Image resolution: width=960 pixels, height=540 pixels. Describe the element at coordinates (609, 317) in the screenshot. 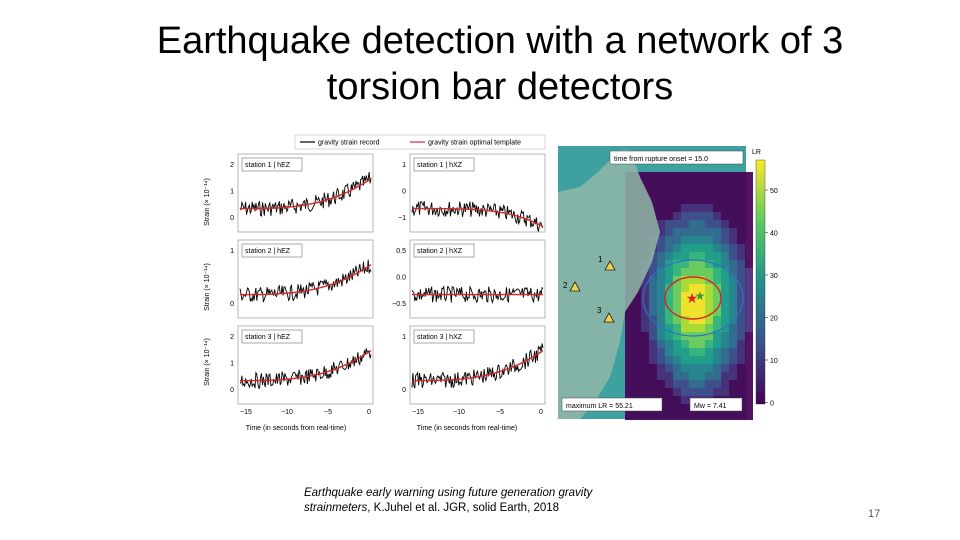

I see `station-3-icon` at that location.